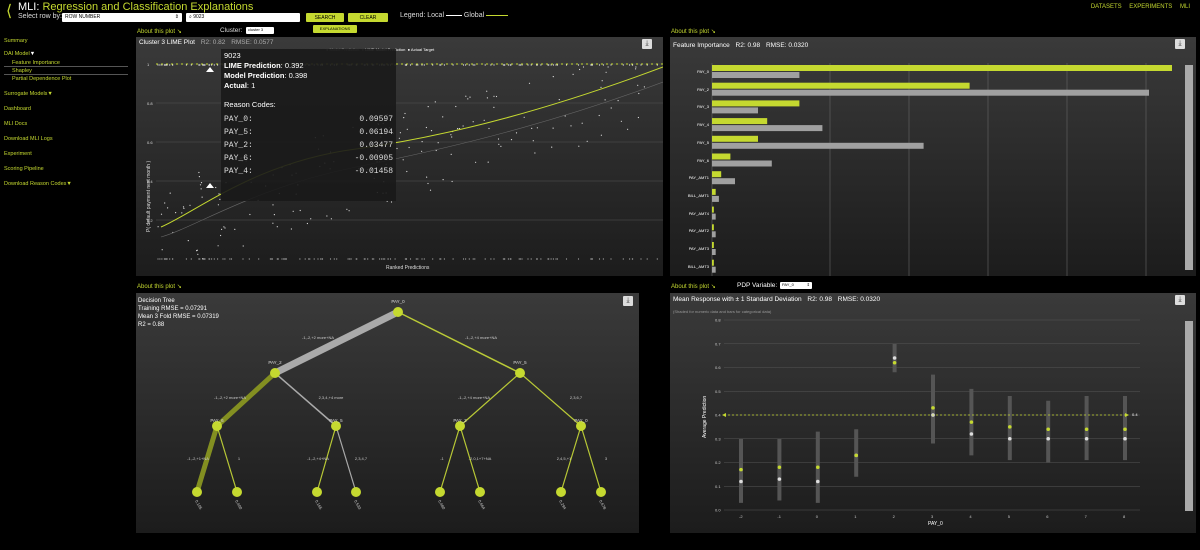 This screenshot has width=1200, height=550. I want to click on search-button: SEARCH, so click(325, 17).